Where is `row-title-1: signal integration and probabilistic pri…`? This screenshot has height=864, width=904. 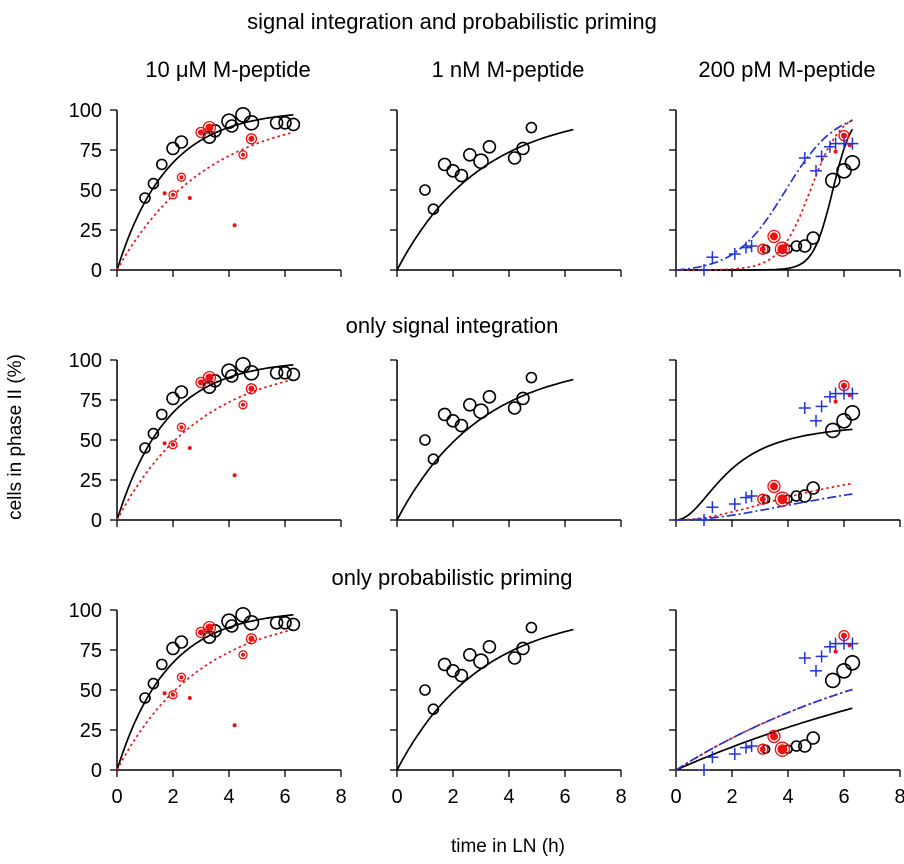 row-title-1: signal integration and probabilistic pri… is located at coordinates (452, 21).